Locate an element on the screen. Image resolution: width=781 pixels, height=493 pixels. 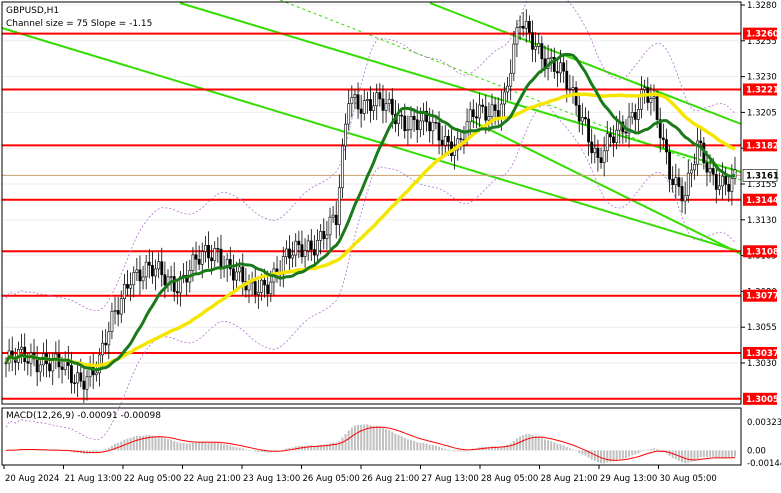
macd-signal-line is located at coordinates (370, 443).